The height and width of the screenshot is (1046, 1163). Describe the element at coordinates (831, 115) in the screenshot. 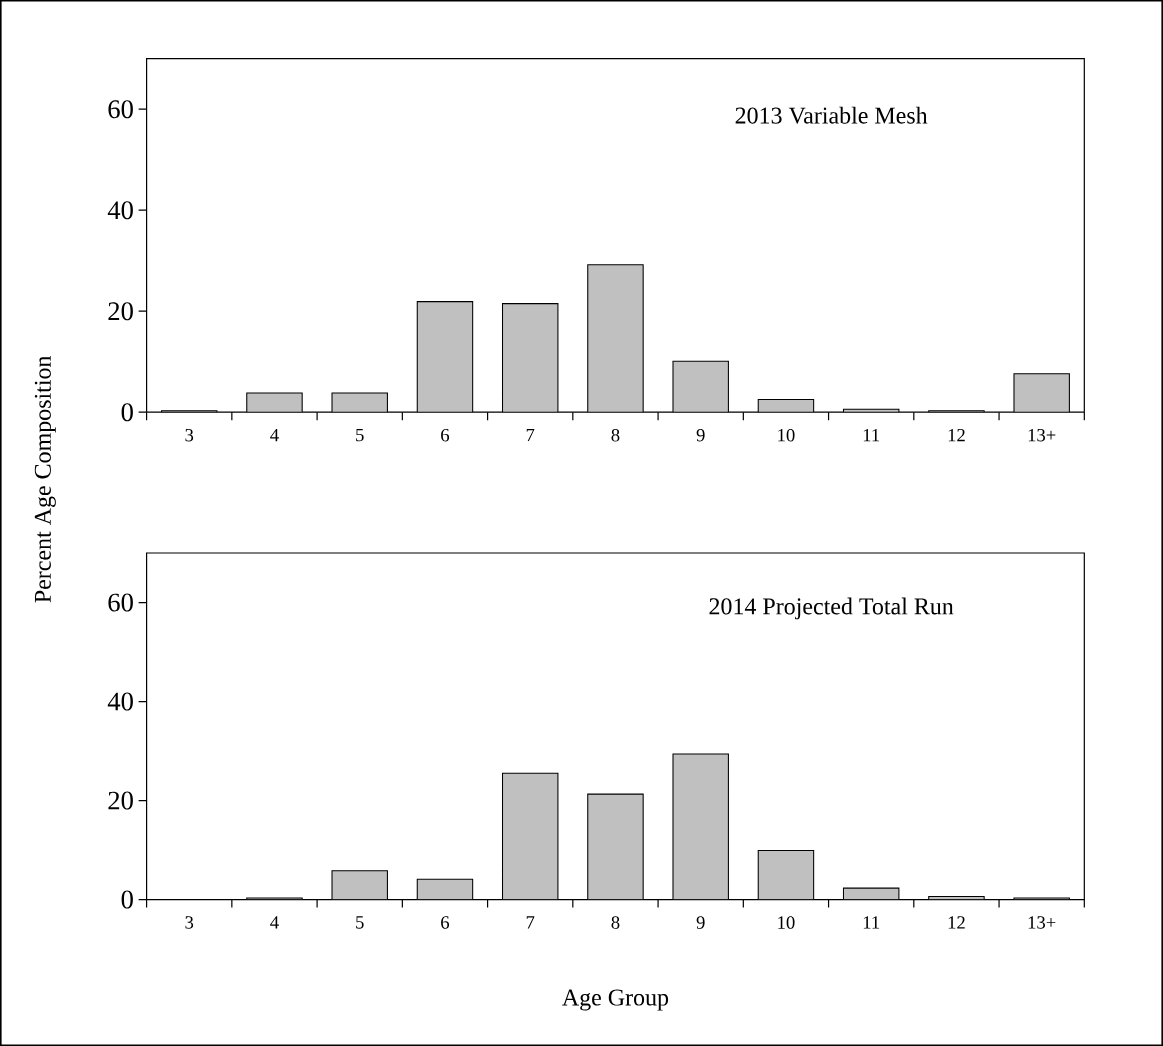

I see `annotation: 2013 Variable Mesh` at that location.